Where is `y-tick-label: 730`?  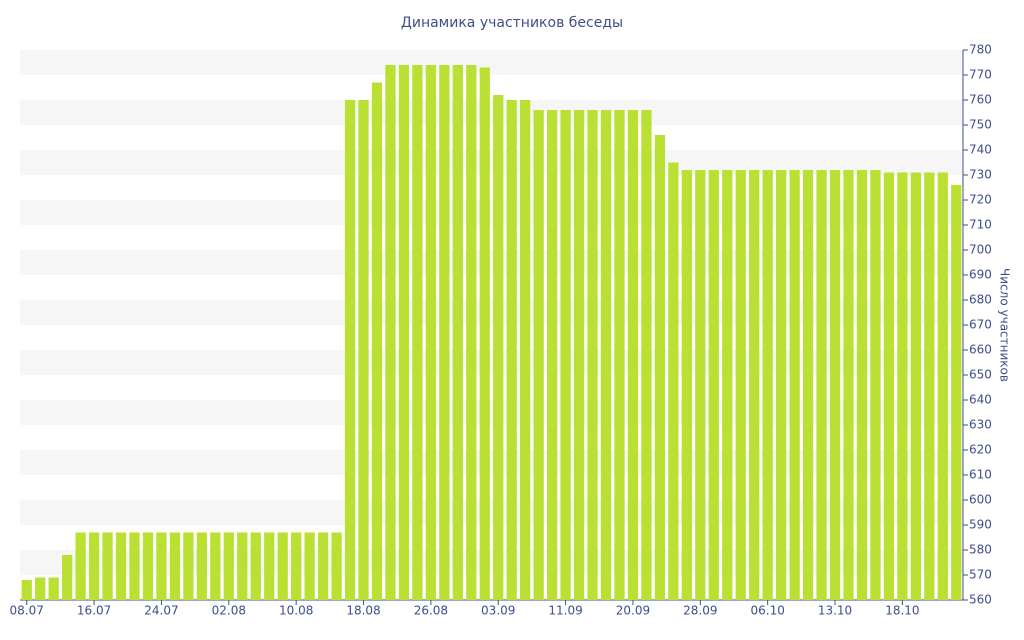 y-tick-label: 730 is located at coordinates (980, 175).